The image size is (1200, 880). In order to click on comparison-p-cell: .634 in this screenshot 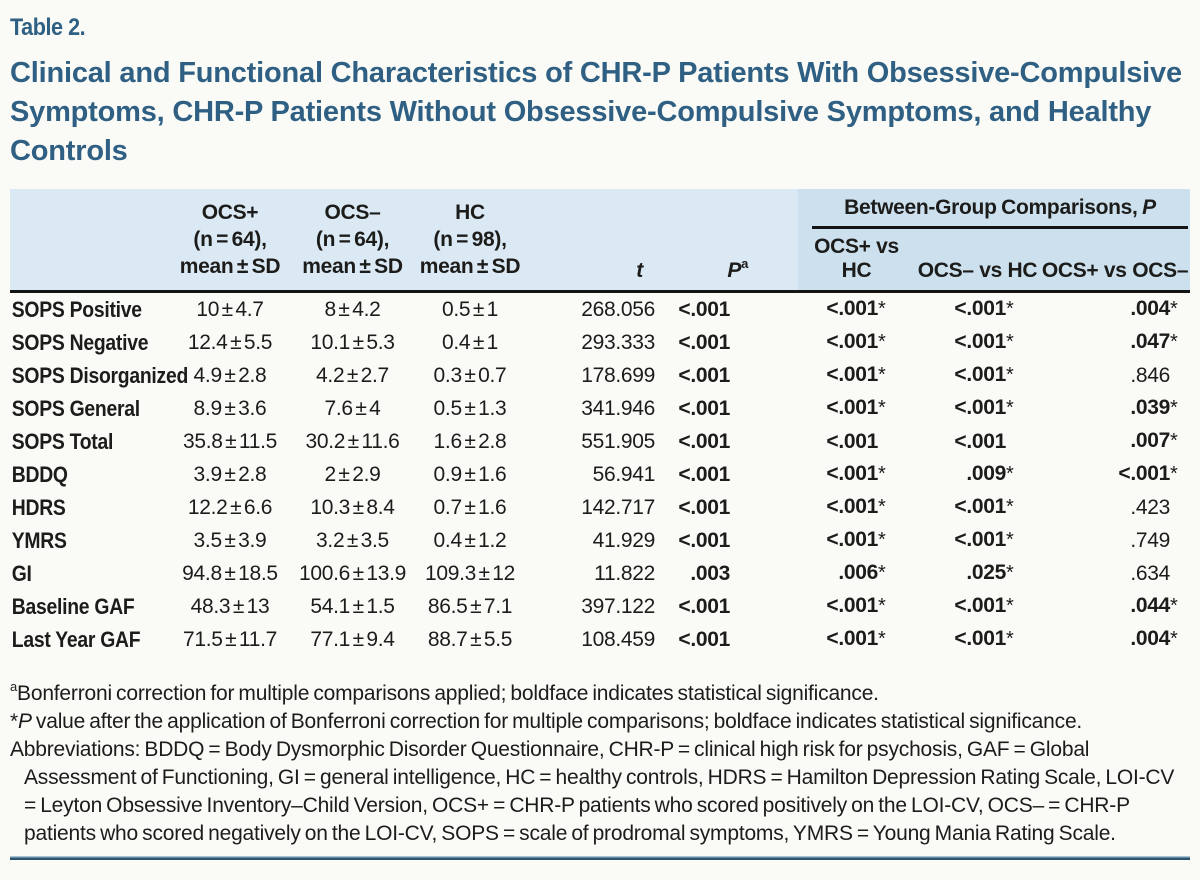, I will do `click(1115, 573)`.